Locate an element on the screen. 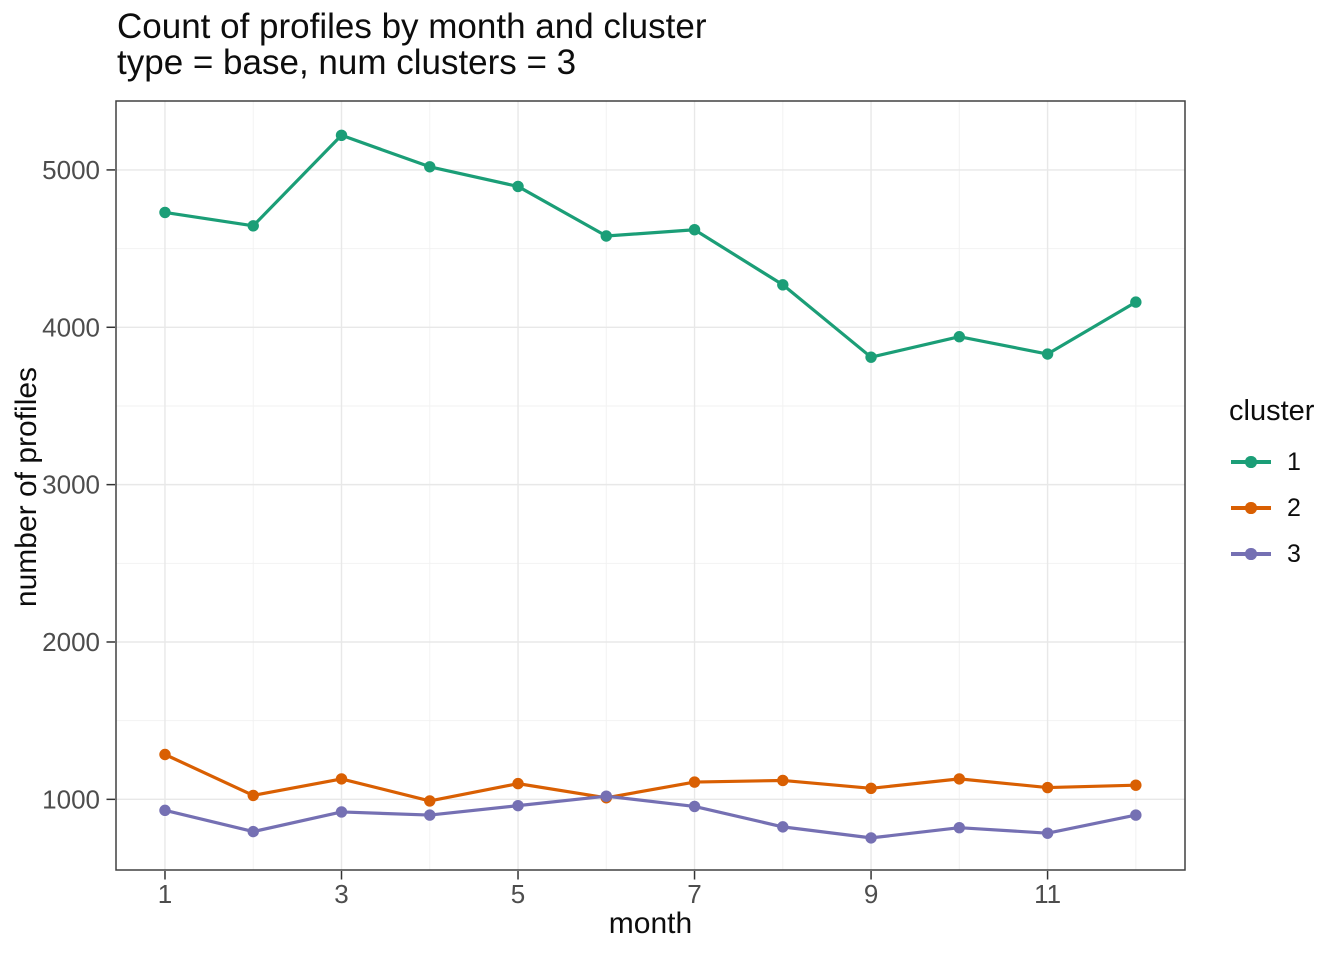 The width and height of the screenshot is (1344, 960). x-tick-label-5: 5 is located at coordinates (518, 894).